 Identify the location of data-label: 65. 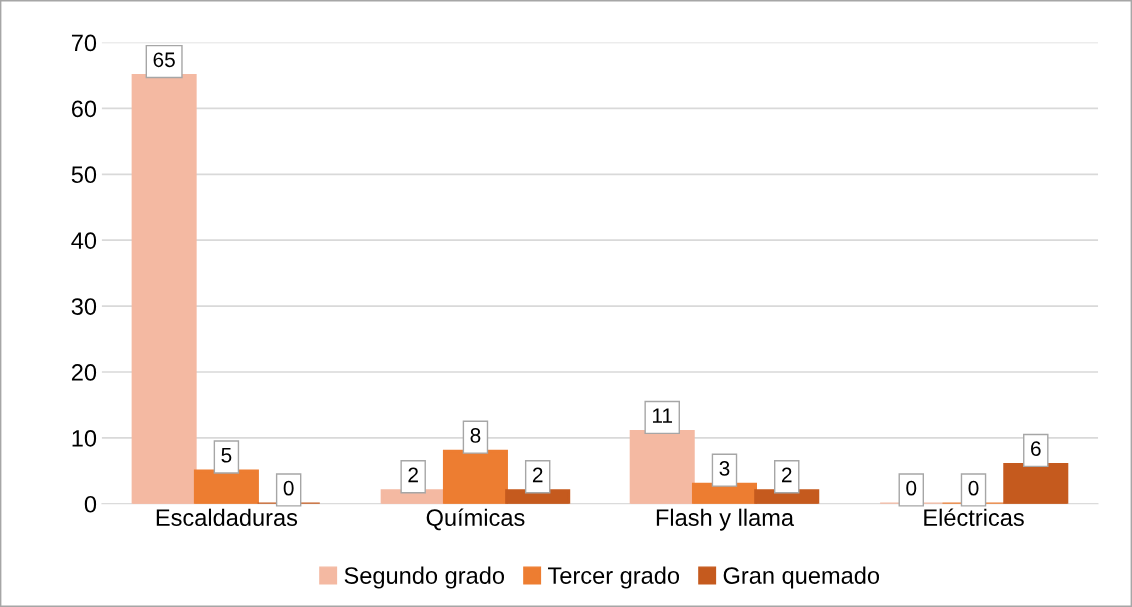
(164, 60).